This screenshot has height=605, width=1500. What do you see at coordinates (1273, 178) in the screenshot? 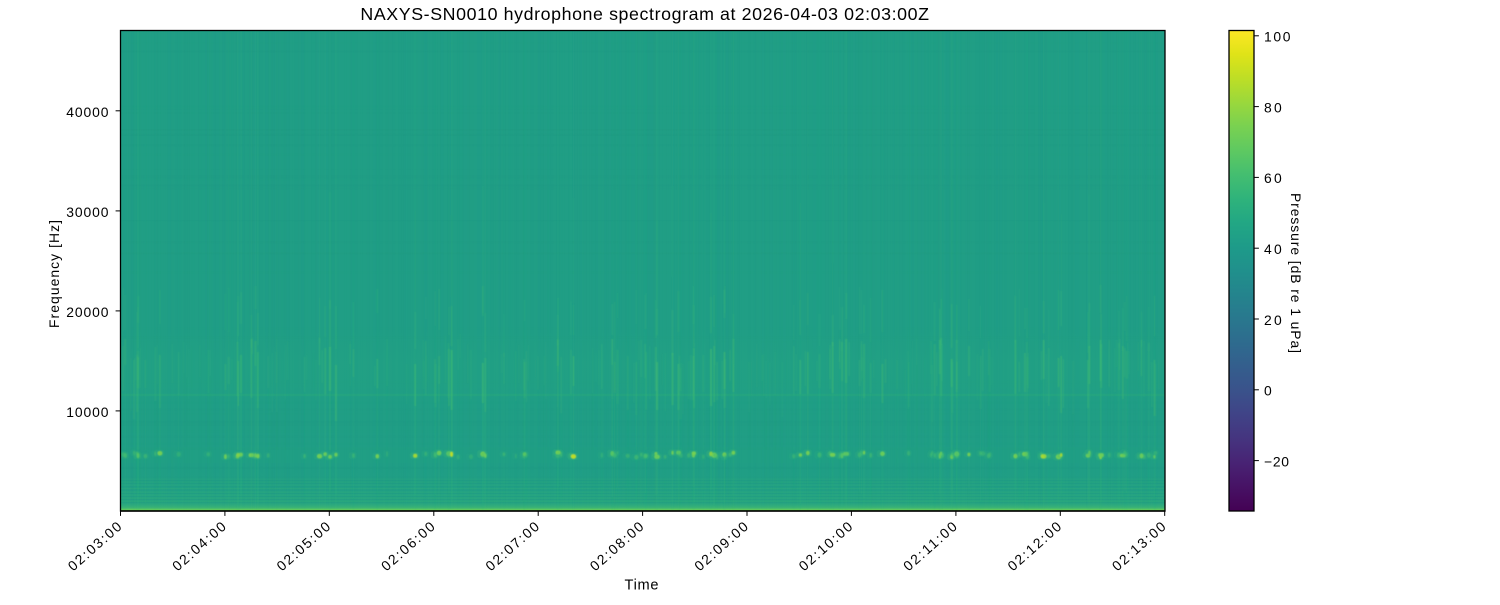
I see `svg-text: 60` at bounding box center [1273, 178].